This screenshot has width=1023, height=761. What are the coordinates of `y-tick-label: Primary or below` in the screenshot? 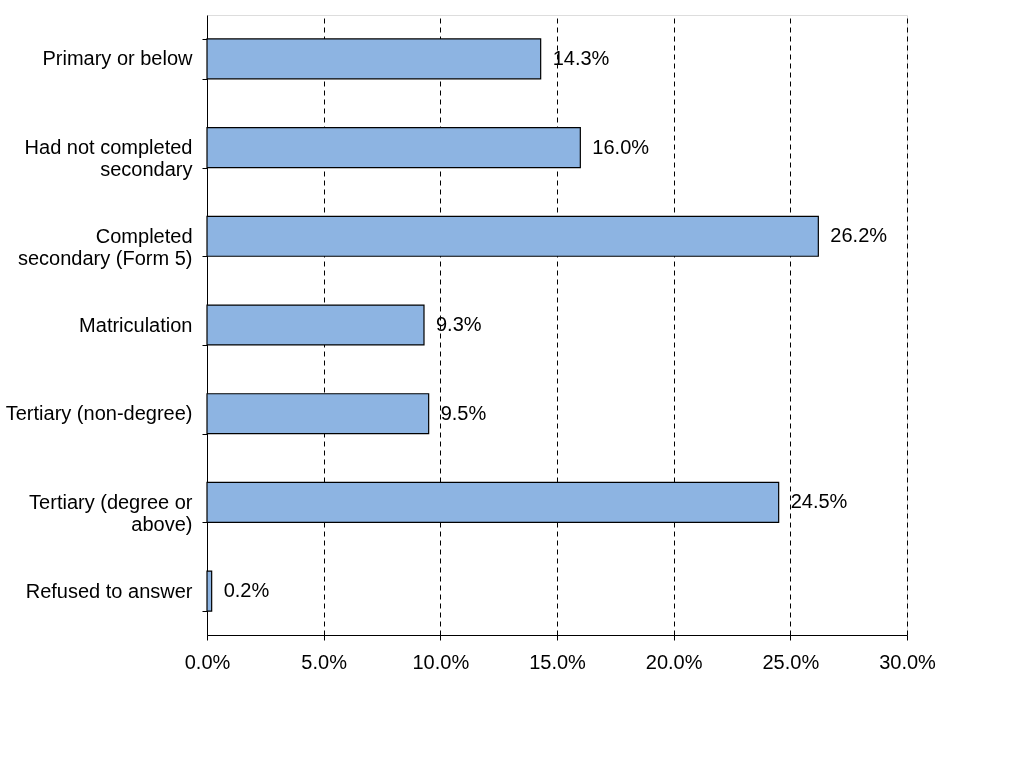 It's located at (118, 58).